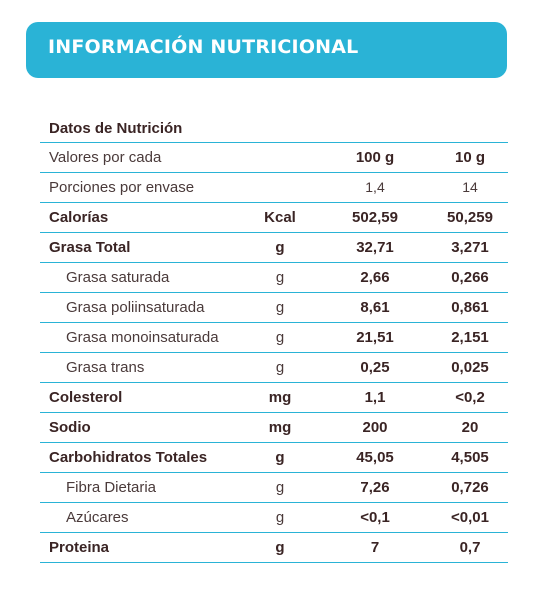 The height and width of the screenshot is (594, 533). I want to click on row-value-10g: 10 g, so click(469, 157).